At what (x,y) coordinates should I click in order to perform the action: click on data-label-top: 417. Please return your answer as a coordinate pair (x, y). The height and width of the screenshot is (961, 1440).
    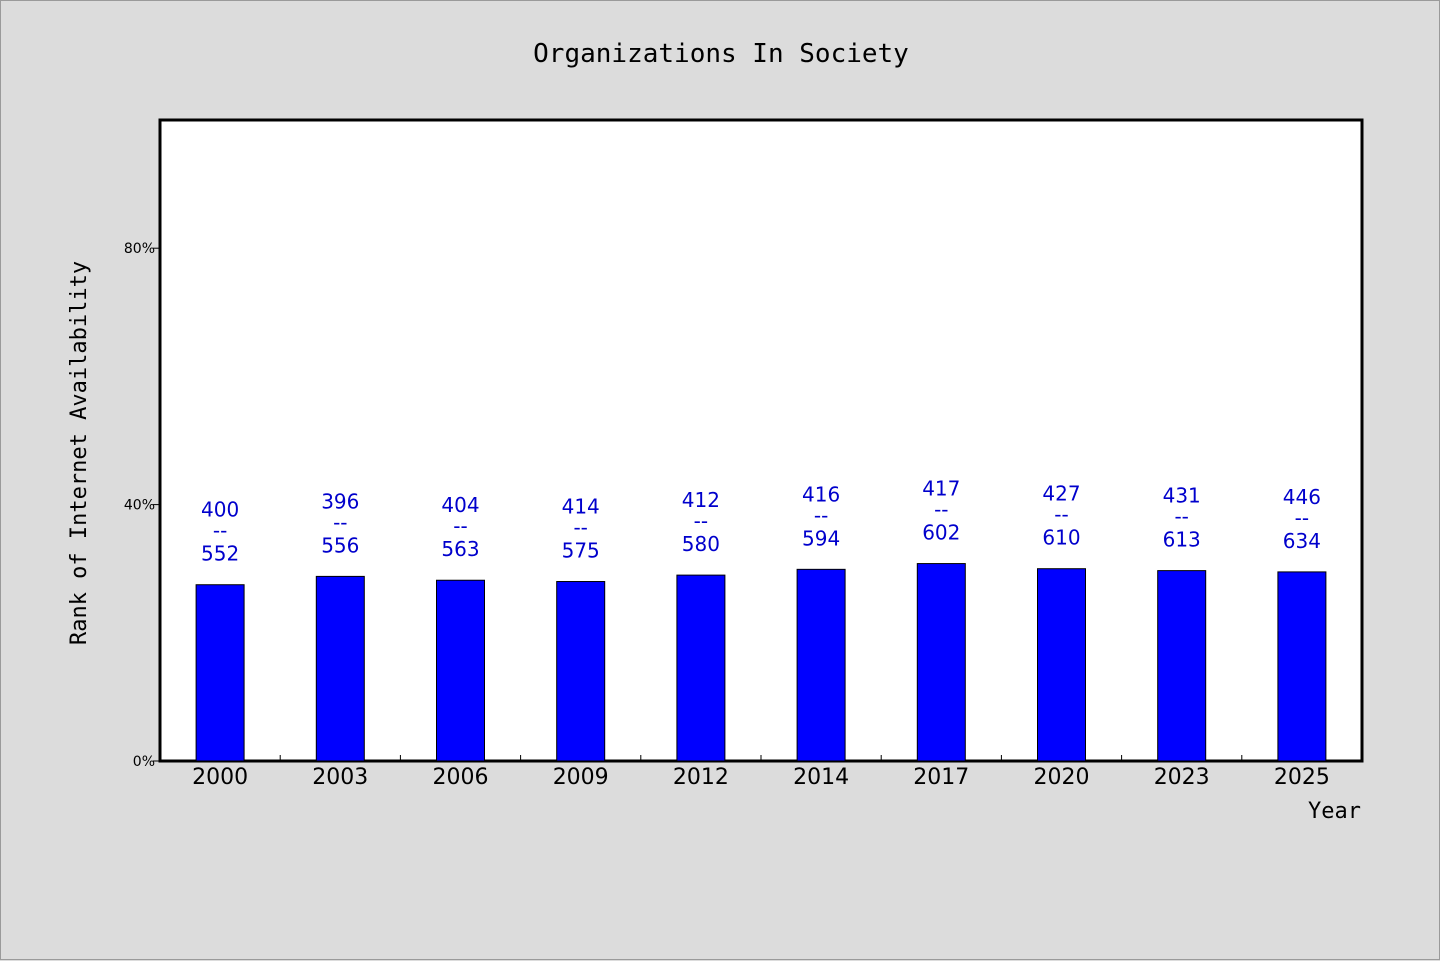
    Looking at the image, I should click on (941, 489).